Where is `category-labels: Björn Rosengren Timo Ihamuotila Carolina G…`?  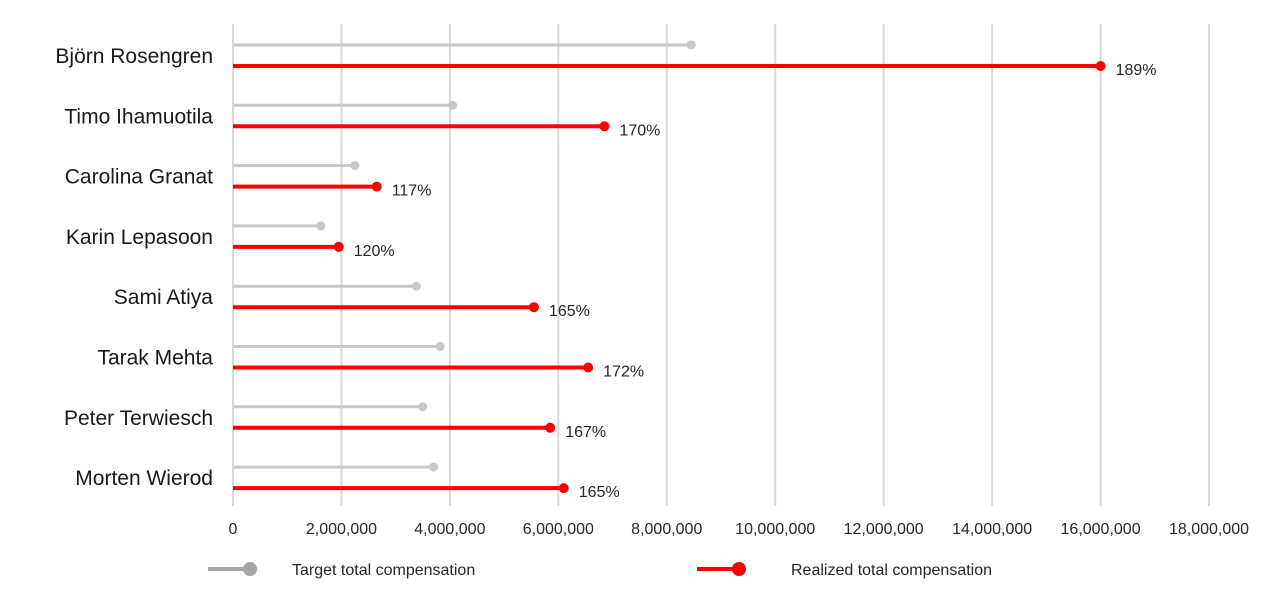 category-labels: Björn Rosengren Timo Ihamuotila Carolina G… is located at coordinates (134, 267).